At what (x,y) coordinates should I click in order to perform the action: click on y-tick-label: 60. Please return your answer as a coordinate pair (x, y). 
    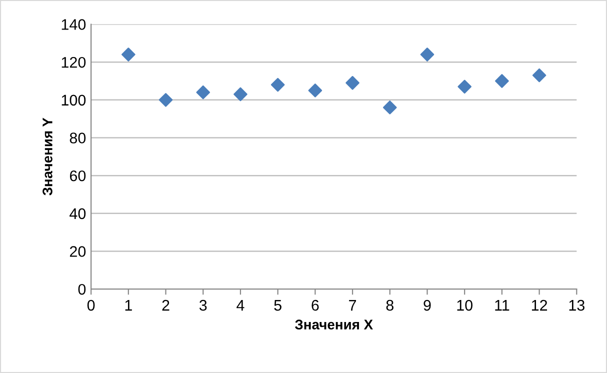
    Looking at the image, I should click on (78, 176).